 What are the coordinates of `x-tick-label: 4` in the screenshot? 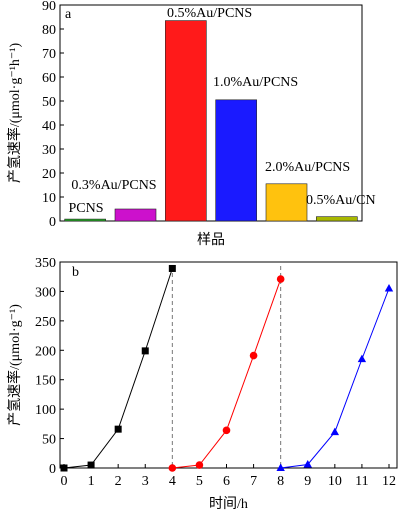 It's located at (172, 481).